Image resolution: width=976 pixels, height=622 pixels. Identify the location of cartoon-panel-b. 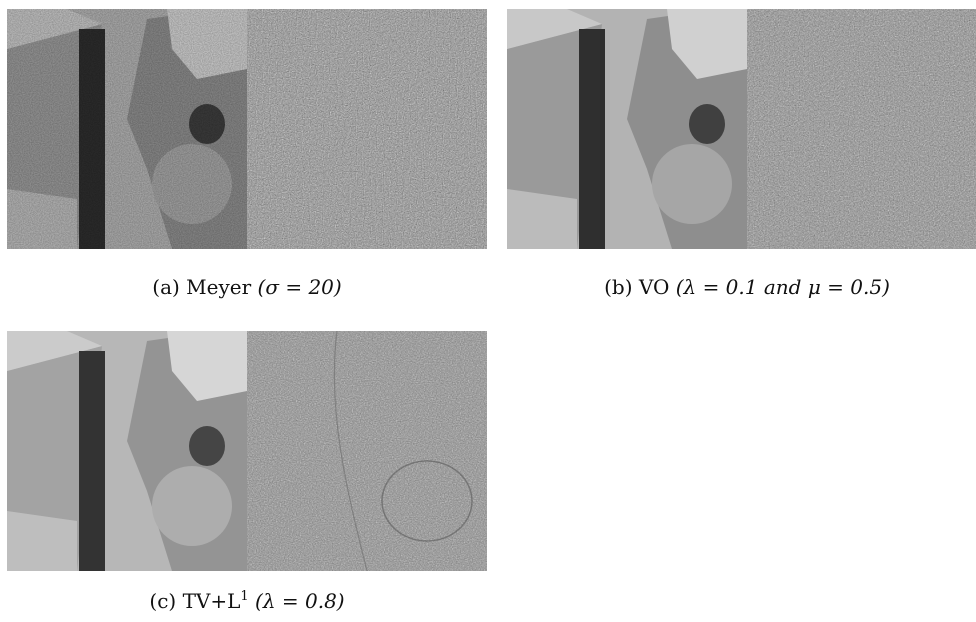
(627, 129).